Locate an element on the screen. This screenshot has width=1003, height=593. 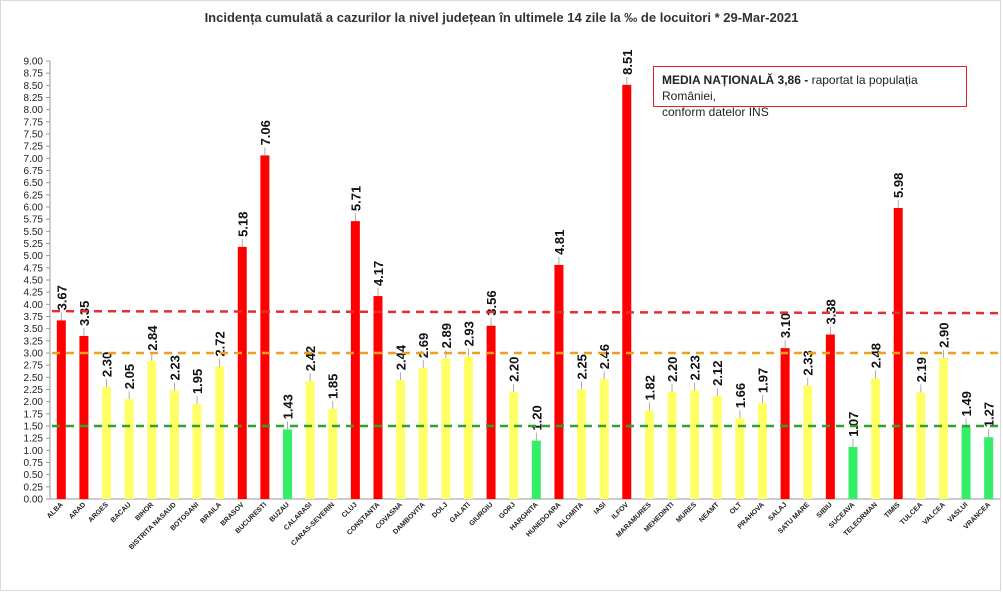
data-label: 3.10 is located at coordinates (785, 325).